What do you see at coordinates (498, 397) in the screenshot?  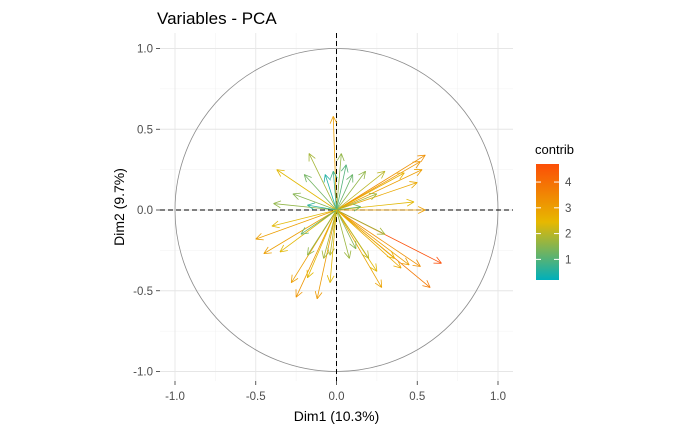 I see `x-tick-label: 1.0` at bounding box center [498, 397].